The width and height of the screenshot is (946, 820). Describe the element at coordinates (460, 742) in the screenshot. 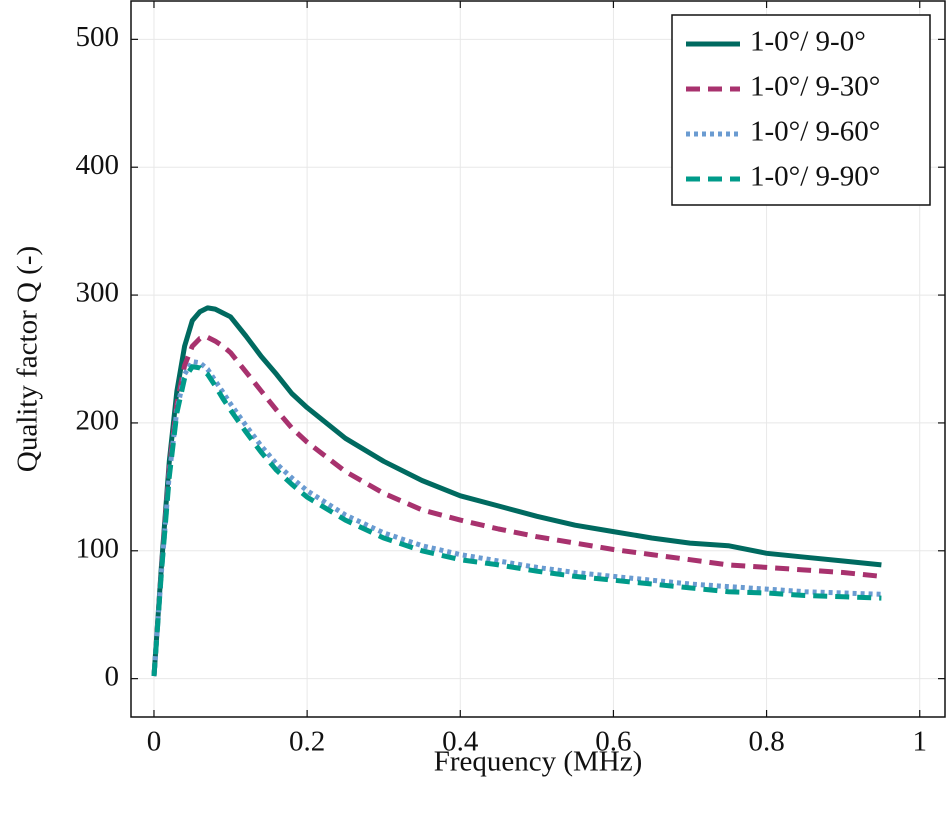

I see `x-tick-label: 0.4` at that location.